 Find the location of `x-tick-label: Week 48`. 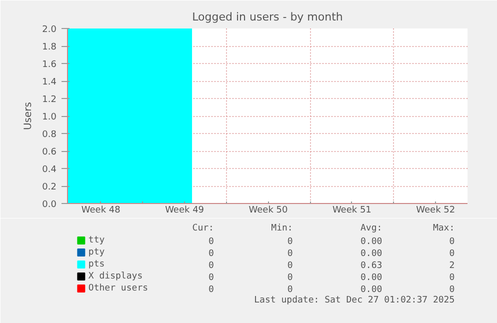

x-tick-label: Week 48 is located at coordinates (101, 211).